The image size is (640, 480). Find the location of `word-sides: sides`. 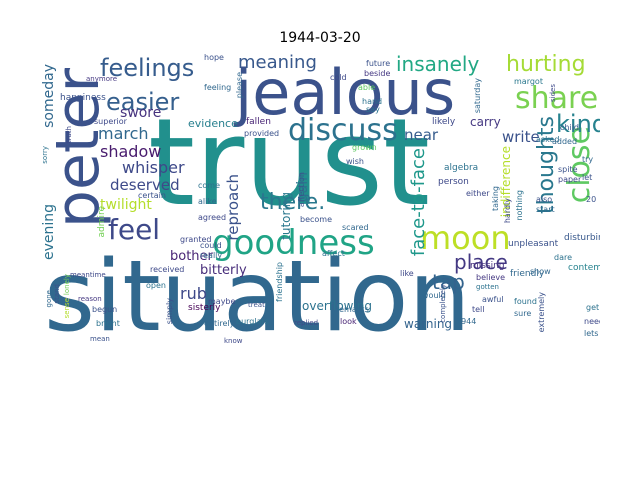

word-sides: sides is located at coordinates (553, 93).